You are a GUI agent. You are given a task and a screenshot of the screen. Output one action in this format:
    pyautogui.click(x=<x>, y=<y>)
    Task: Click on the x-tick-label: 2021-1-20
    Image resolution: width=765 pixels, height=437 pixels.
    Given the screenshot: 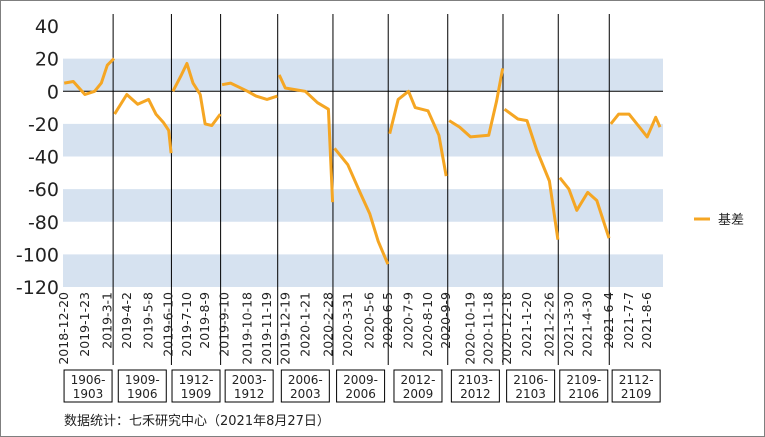 What is the action you would take?
    pyautogui.click(x=526, y=324)
    